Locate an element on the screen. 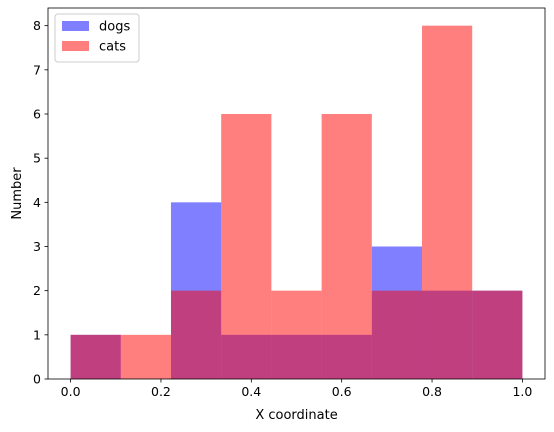 This screenshot has width=554, height=432. legend-label-dogs: dogs is located at coordinates (114, 27).